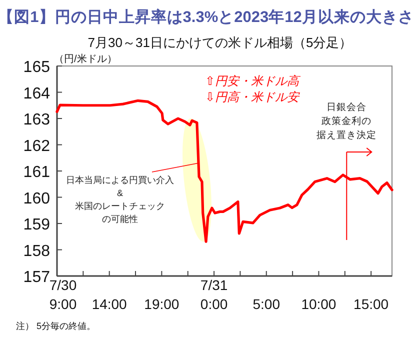 The width and height of the screenshot is (412, 351). Describe the element at coordinates (220, 42) in the screenshot. I see `chart-subtitle: 7月30～31日にかけての米ドル相場（5分足）` at that location.